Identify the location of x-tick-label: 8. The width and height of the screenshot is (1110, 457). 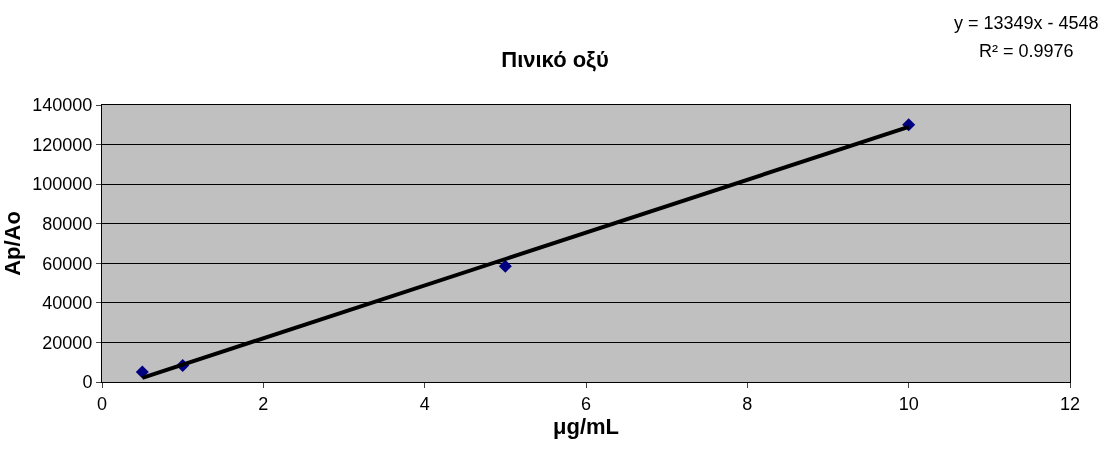
(747, 403).